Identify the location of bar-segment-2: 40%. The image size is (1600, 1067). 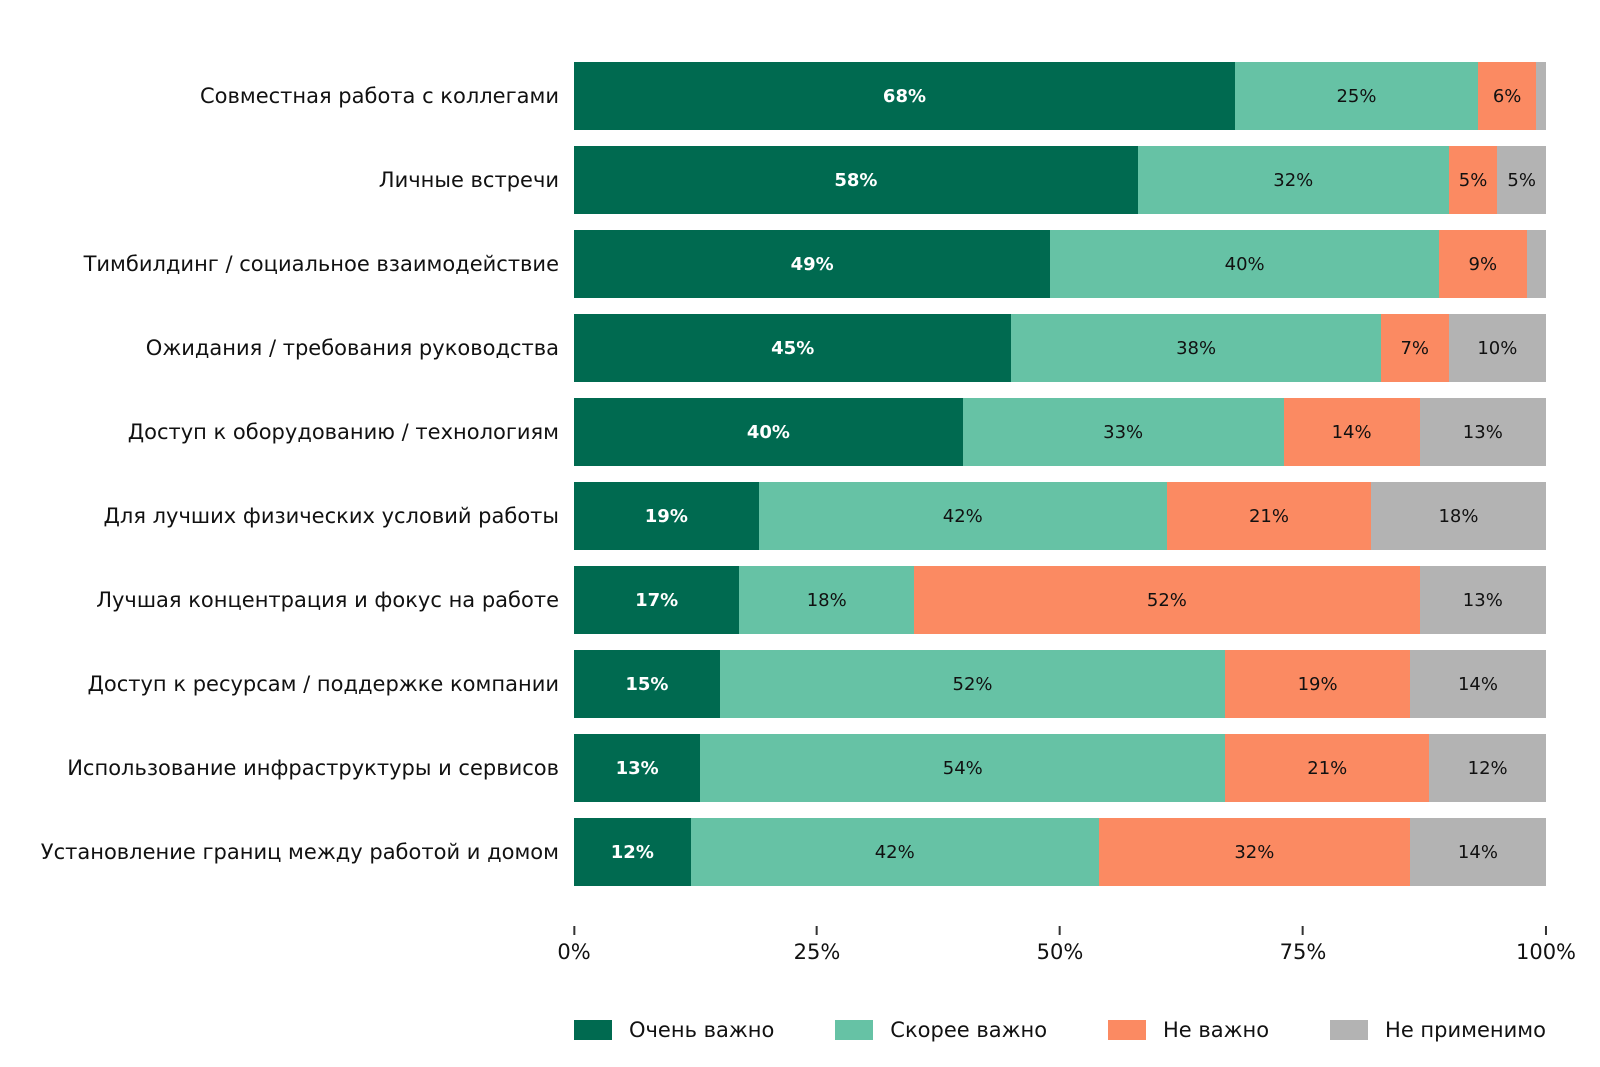
(1245, 264).